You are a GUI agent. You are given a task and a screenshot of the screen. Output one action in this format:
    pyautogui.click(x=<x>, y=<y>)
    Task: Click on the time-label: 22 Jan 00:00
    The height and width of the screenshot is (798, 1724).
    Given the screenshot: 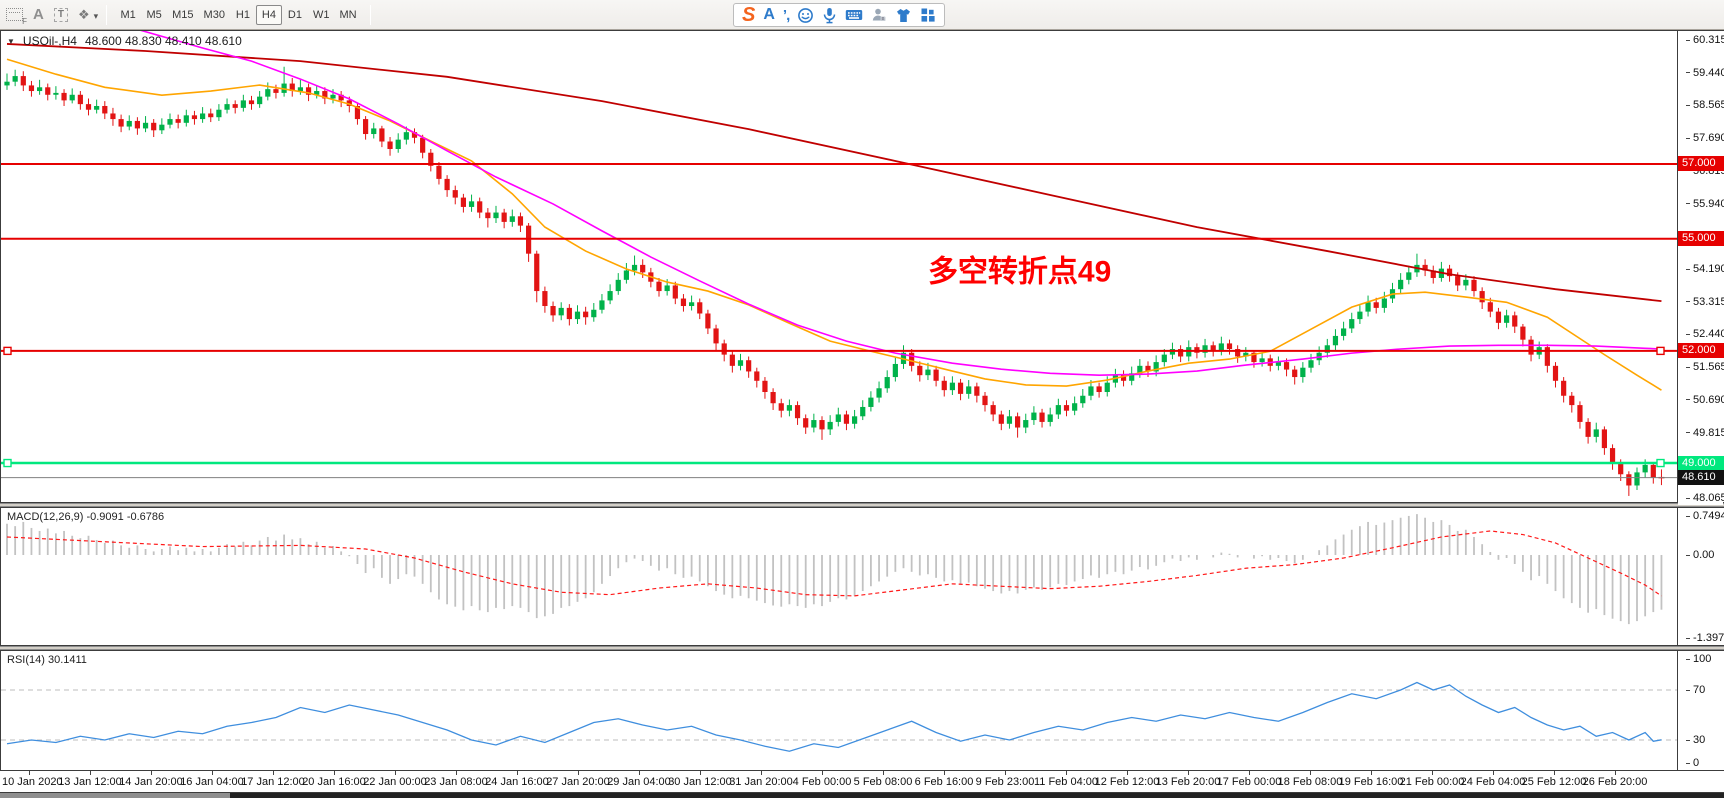 What is the action you would take?
    pyautogui.click(x=395, y=782)
    